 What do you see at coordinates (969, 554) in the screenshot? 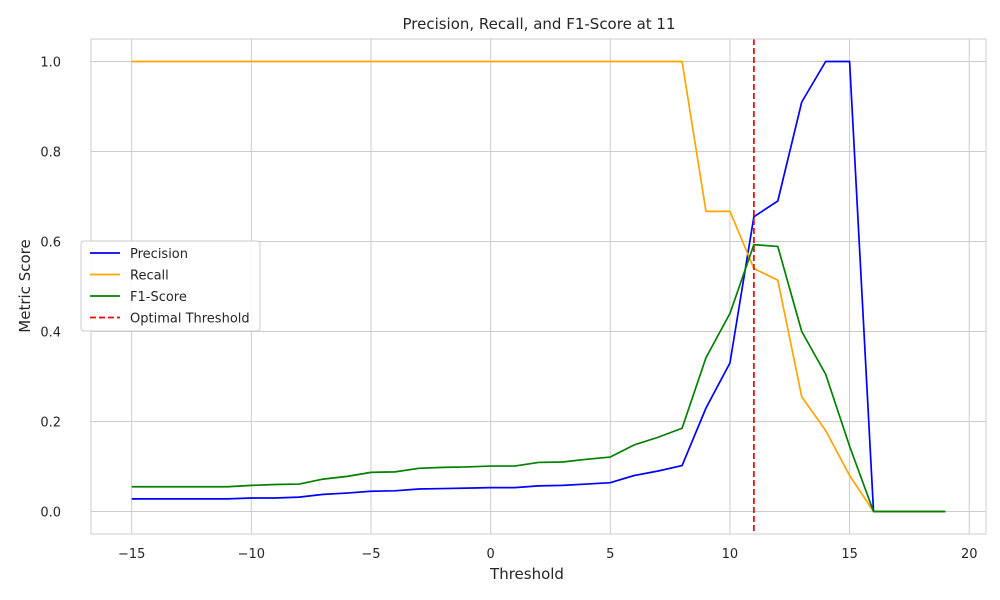
I see `x-tick-label: 20` at bounding box center [969, 554].